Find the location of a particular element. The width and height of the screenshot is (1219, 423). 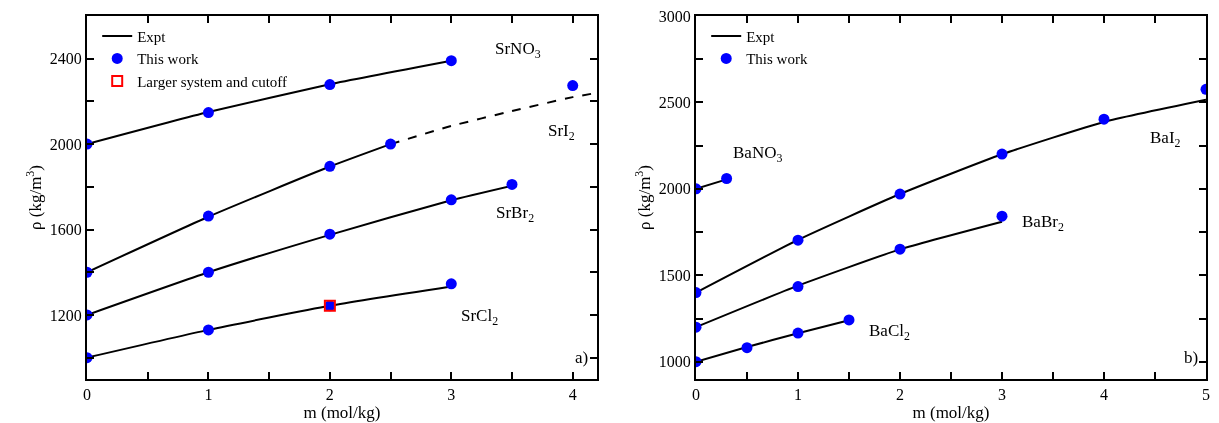

y-tick-label: 2500 is located at coordinates (674, 103).